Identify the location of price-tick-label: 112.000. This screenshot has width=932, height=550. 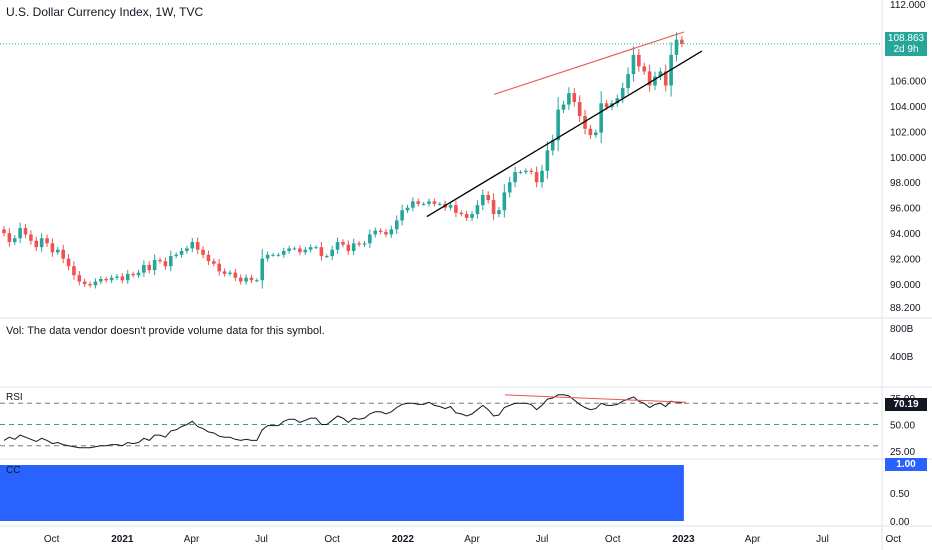
(908, 5).